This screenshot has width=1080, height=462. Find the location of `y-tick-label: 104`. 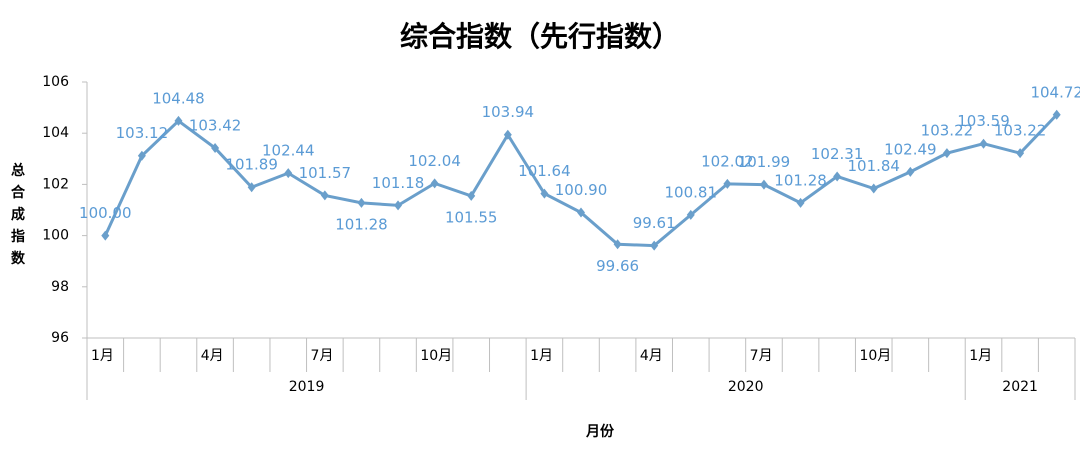

y-tick-label: 104 is located at coordinates (55, 133).